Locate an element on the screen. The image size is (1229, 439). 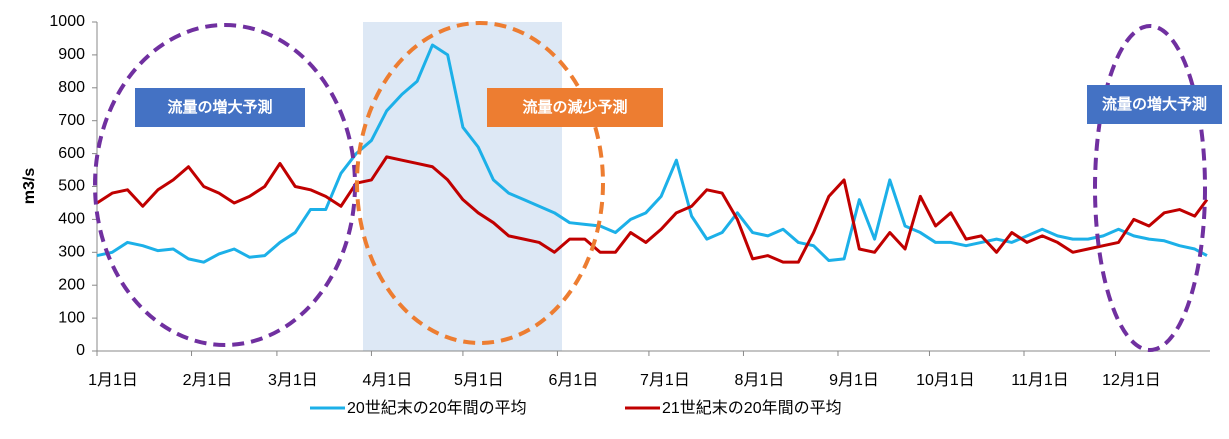
x-tick-label: 8月1日 is located at coordinates (760, 380).